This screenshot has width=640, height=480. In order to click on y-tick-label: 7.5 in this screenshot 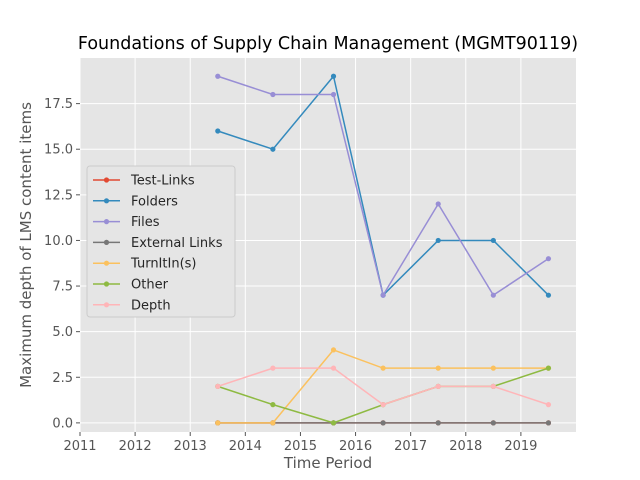, I will do `click(62, 287)`.